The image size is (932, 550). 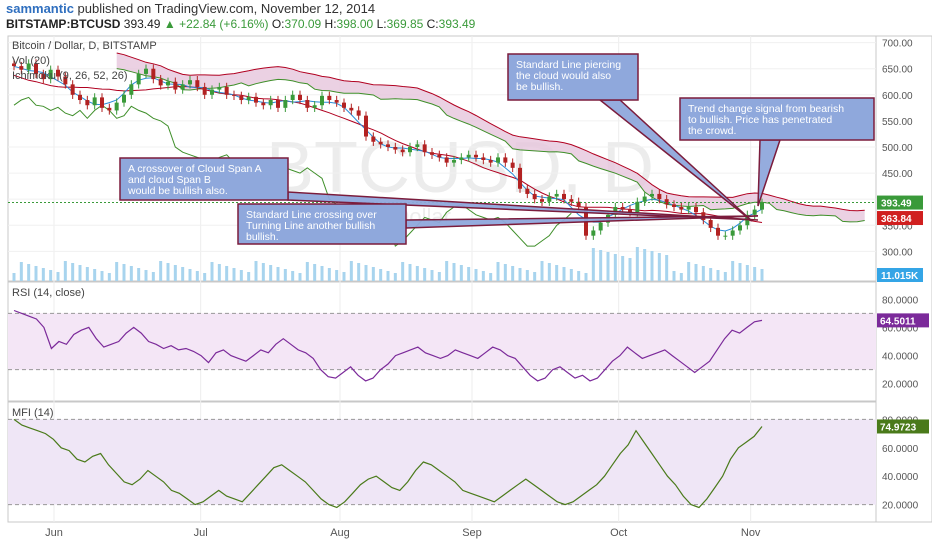 I want to click on rsi-y-tick-label: 60.0000, so click(x=900, y=328).